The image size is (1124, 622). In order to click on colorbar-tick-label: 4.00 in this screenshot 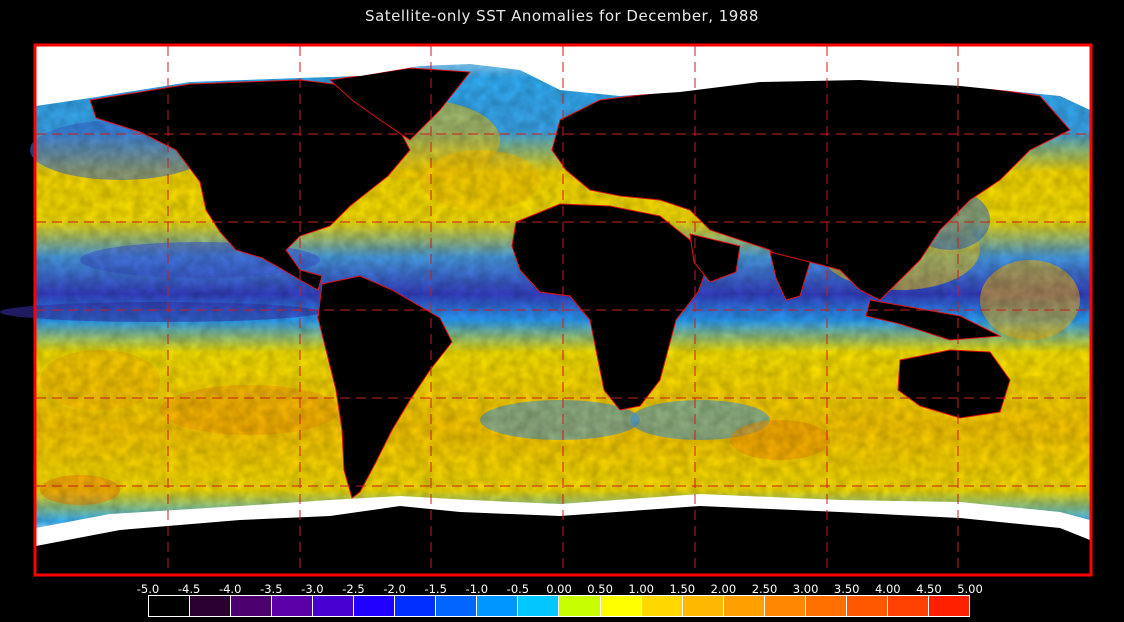, I will do `click(887, 589)`.